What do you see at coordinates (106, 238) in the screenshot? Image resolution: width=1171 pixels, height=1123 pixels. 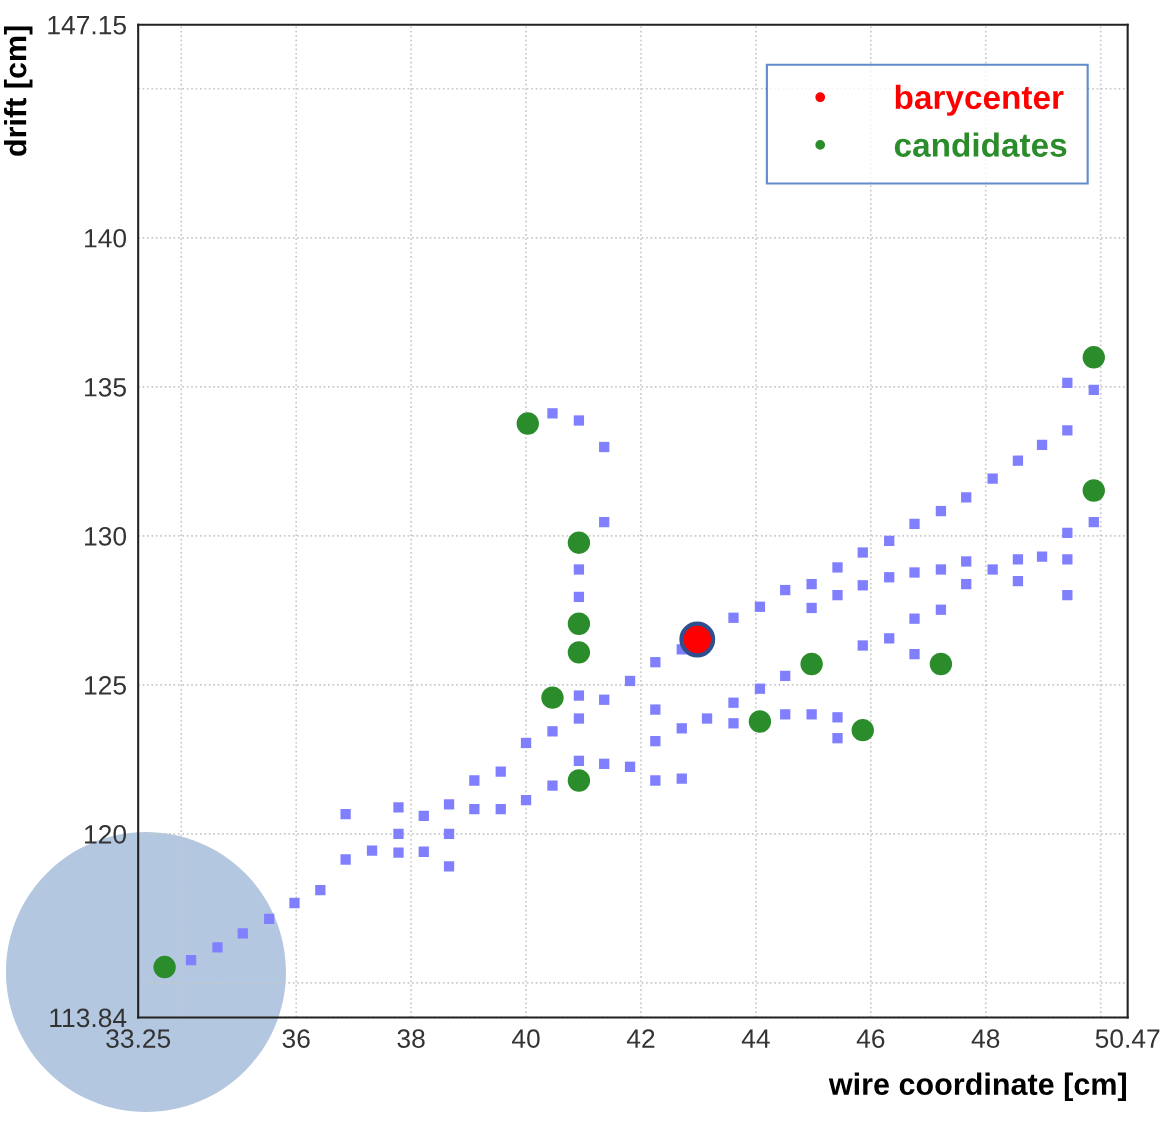 I see `y-tick-label: 140` at bounding box center [106, 238].